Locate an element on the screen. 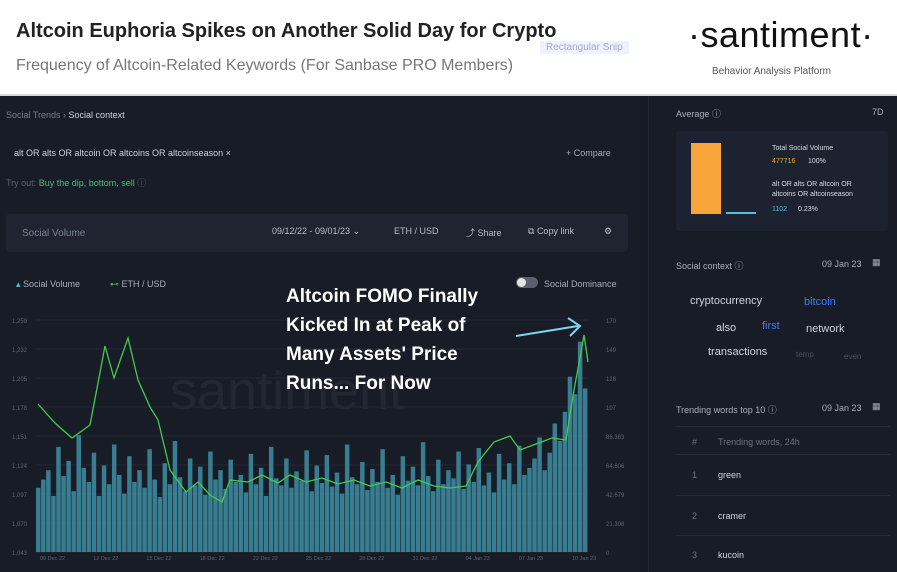 This screenshot has height=572, width=897. left-tick-label: 1,232 is located at coordinates (20, 351).